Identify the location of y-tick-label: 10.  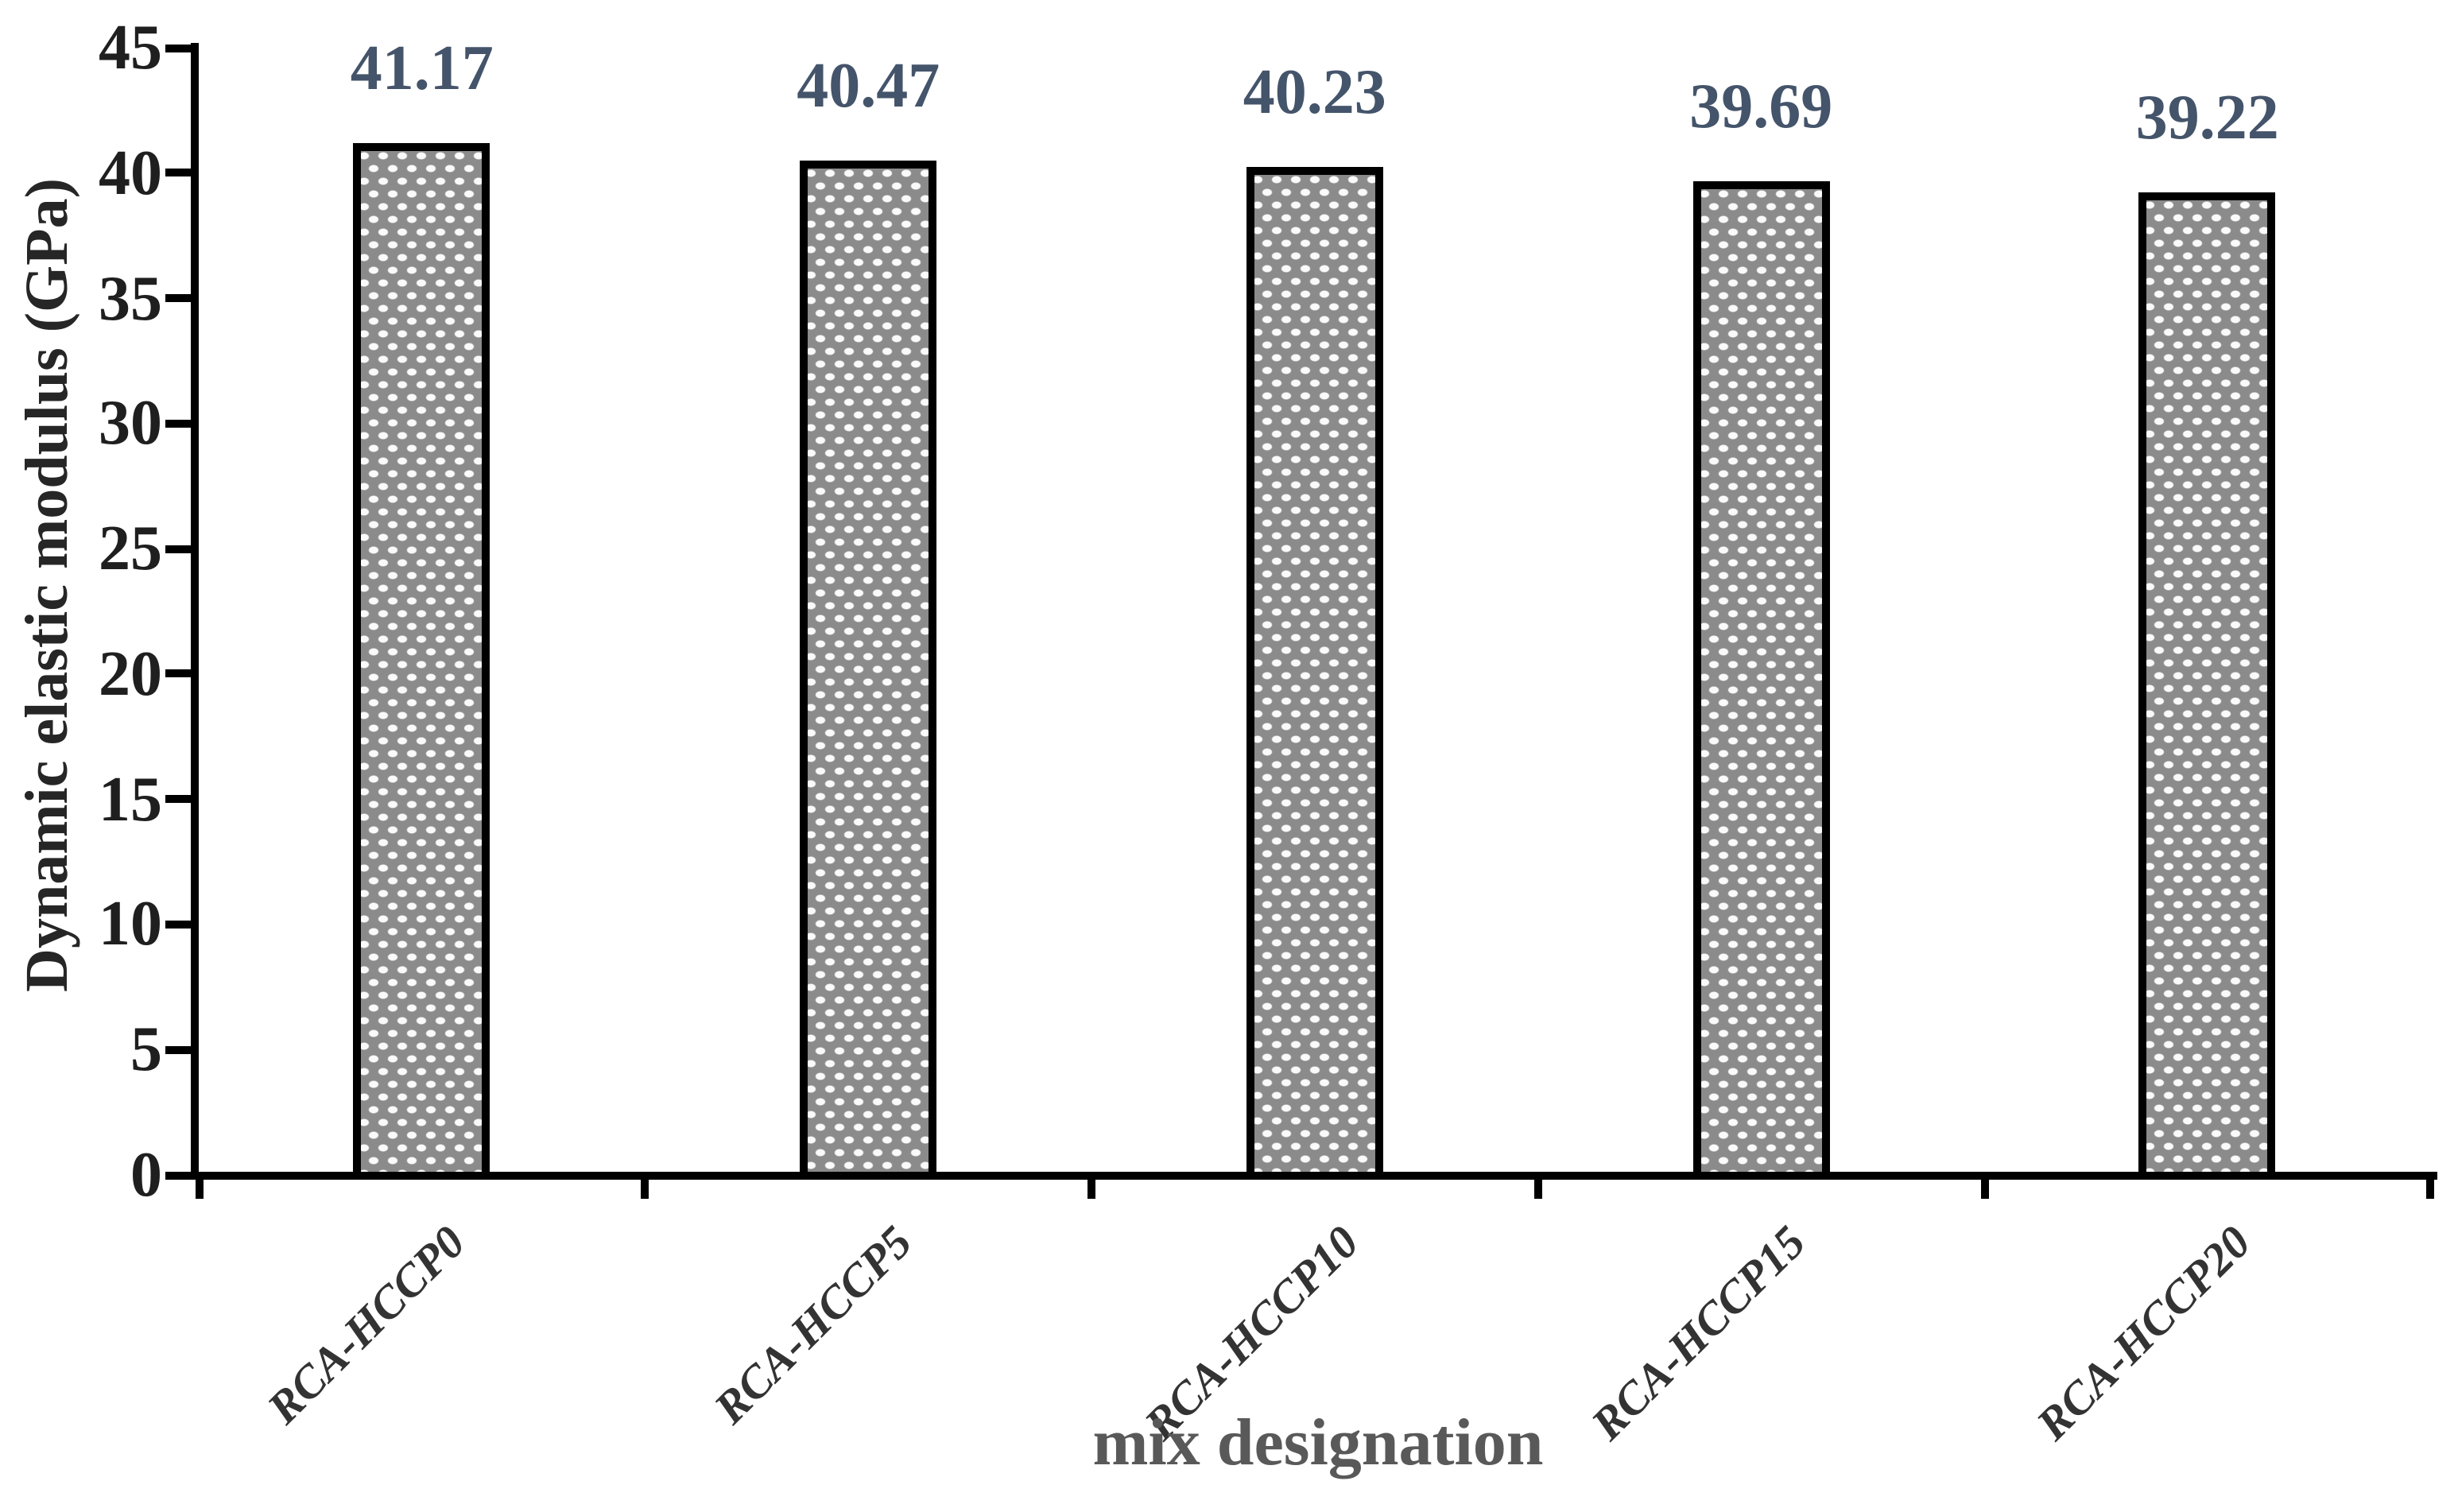
(130, 923).